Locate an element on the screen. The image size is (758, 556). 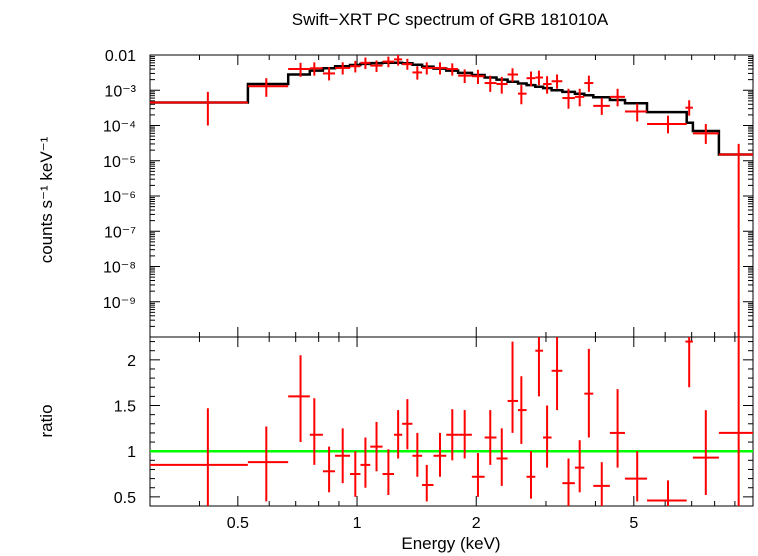
ratio-y-axis-label: ratio is located at coordinates (46, 420).